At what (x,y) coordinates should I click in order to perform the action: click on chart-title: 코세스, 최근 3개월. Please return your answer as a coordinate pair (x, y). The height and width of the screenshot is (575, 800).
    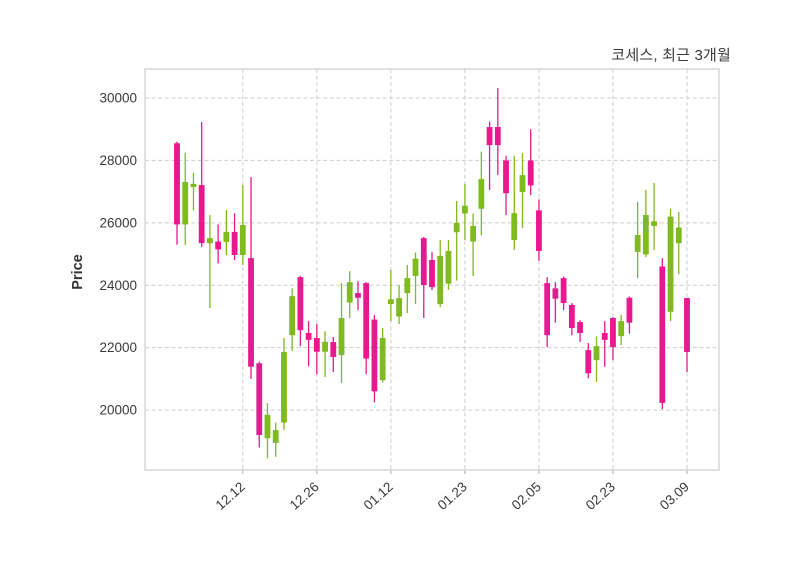
    Looking at the image, I should click on (671, 55).